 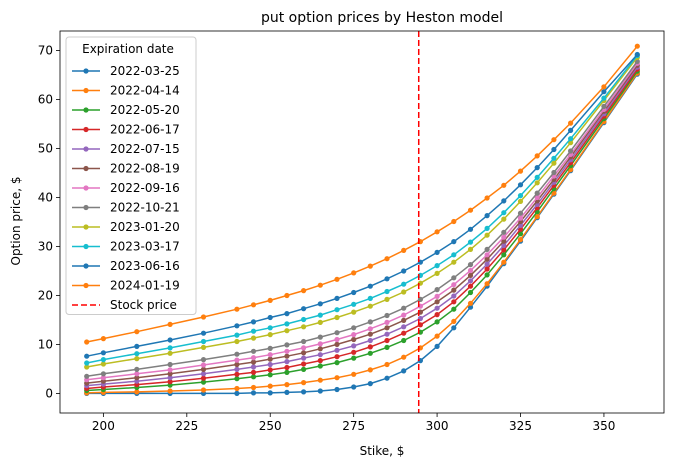 I want to click on legend-label: 2023-01-20, so click(x=145, y=227).